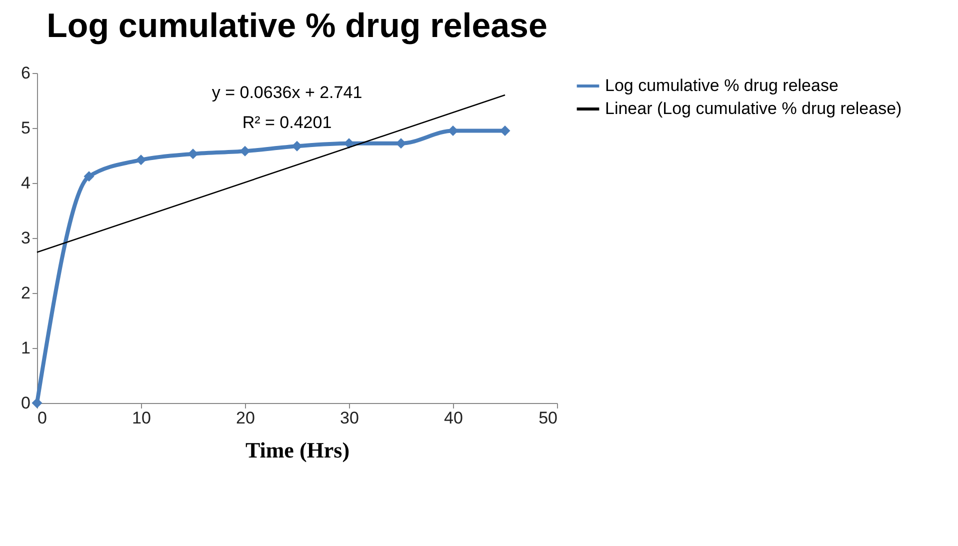  Describe the element at coordinates (297, 26) in the screenshot. I see `chart-title: Log cumulative % drug release` at that location.